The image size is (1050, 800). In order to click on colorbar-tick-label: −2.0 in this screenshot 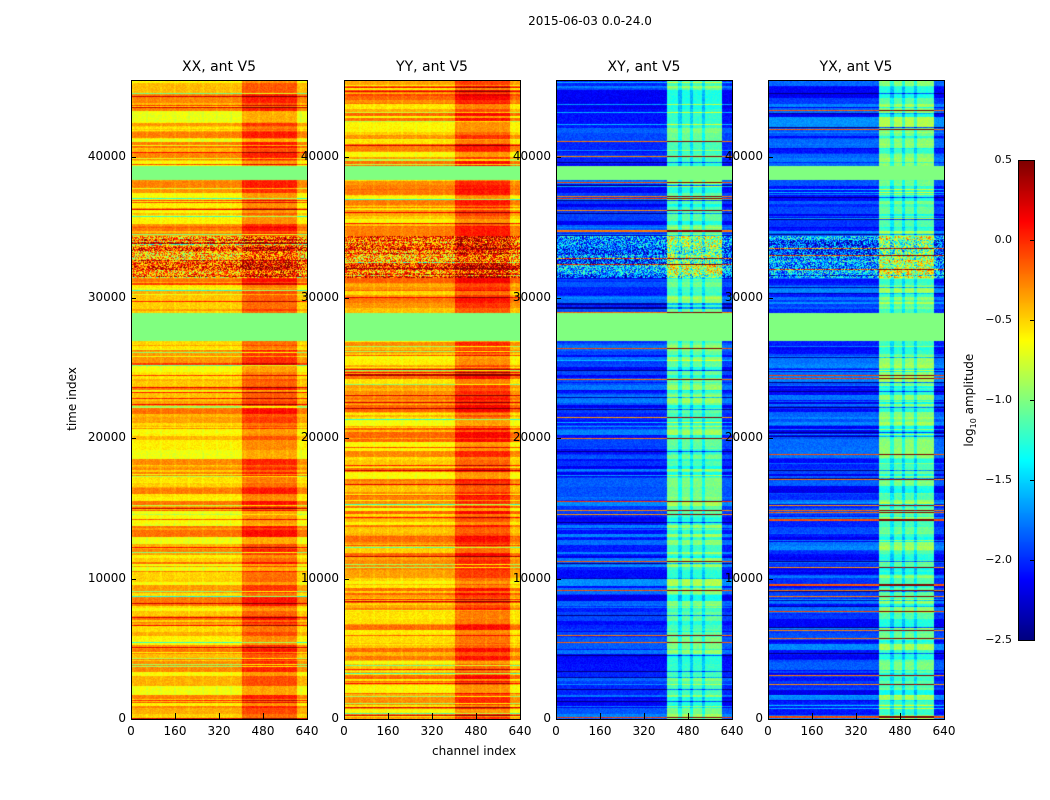, I will do `click(998, 559)`.